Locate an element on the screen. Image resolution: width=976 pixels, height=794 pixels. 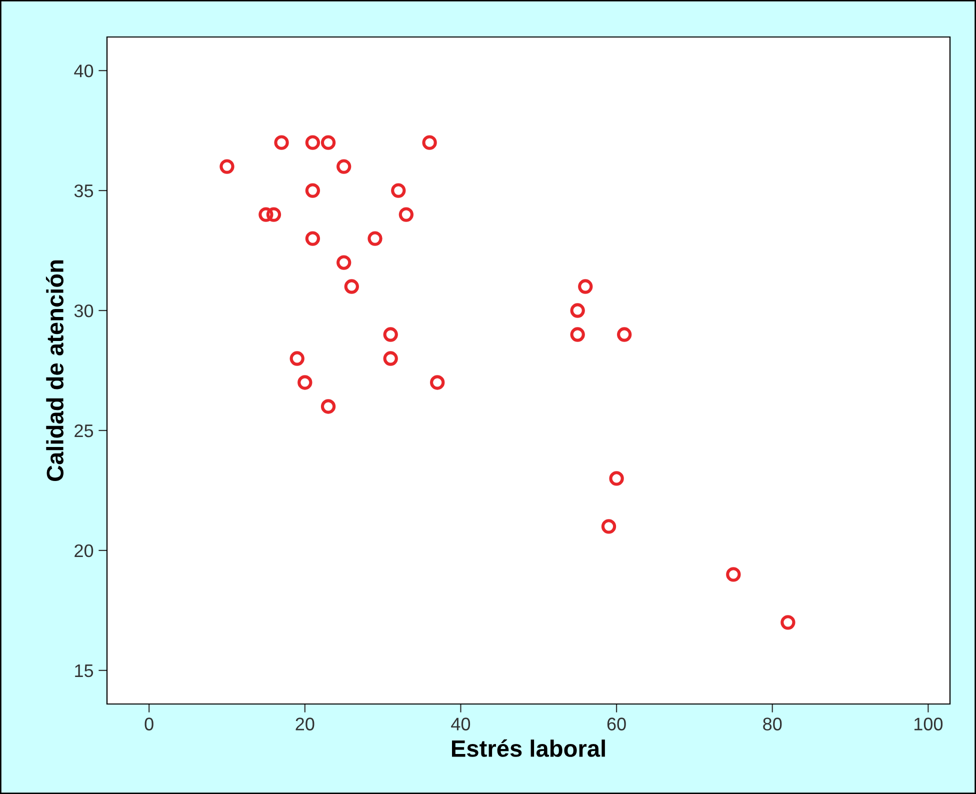
y-tick-label: 15 is located at coordinates (84, 671).